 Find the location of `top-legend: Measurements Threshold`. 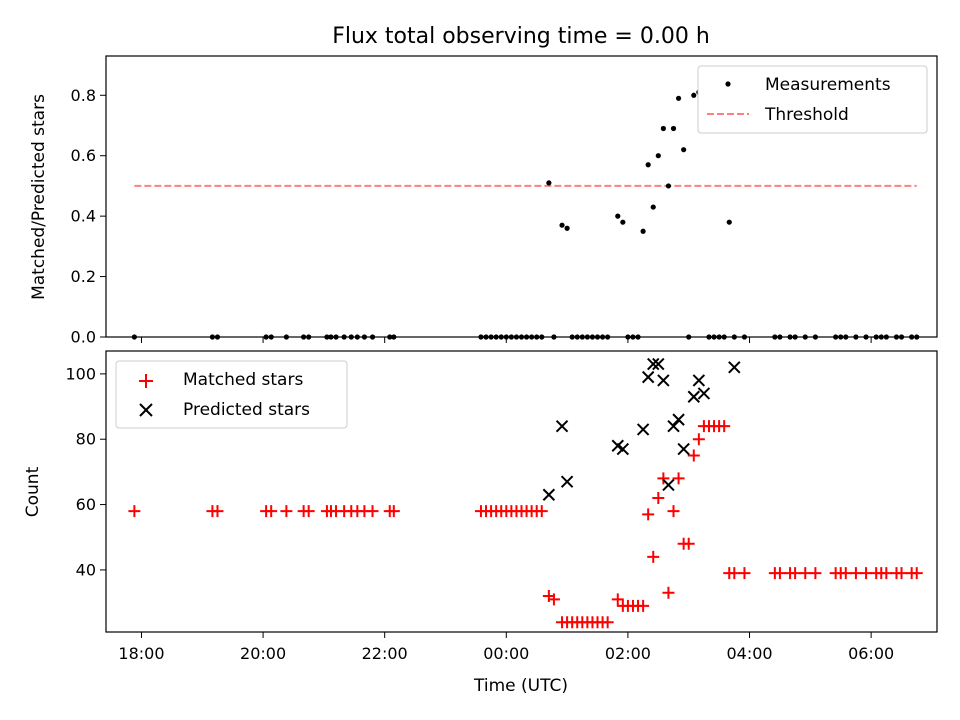

top-legend: Measurements Threshold is located at coordinates (812, 99).